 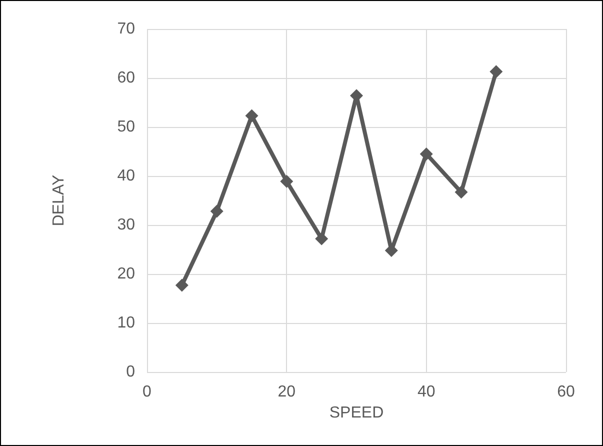 What do you see at coordinates (126, 29) in the screenshot?
I see `y-tick-label: 70` at bounding box center [126, 29].